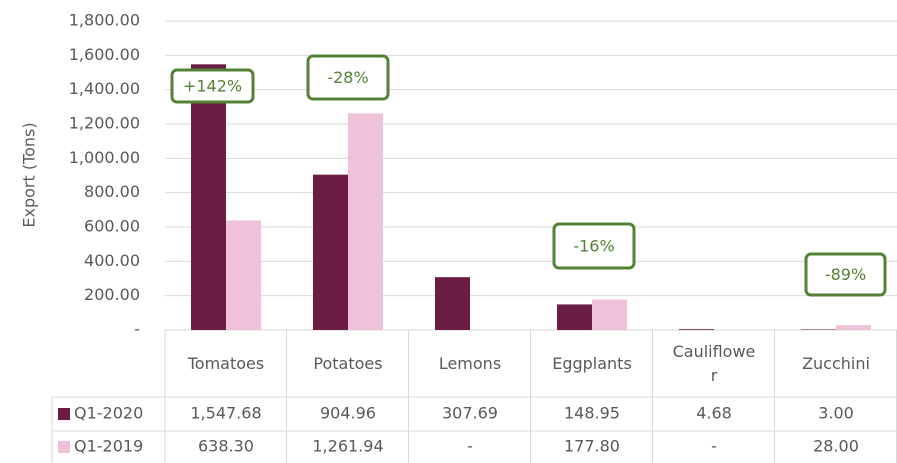  I want to click on category-cell: Cauliflower, so click(714, 363).